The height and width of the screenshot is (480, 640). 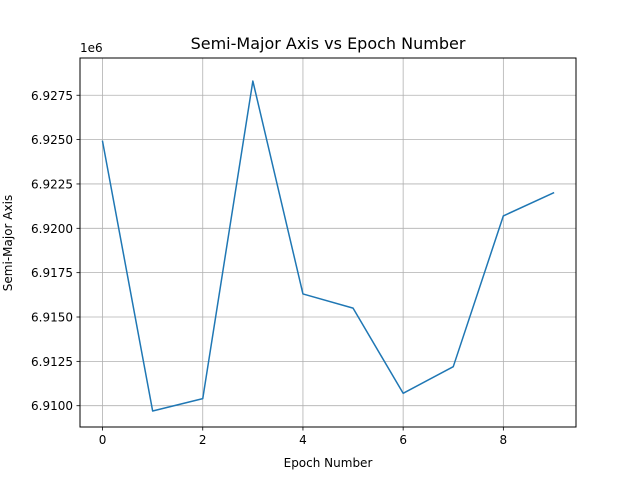 I want to click on x-tick-label: 2, so click(x=203, y=440).